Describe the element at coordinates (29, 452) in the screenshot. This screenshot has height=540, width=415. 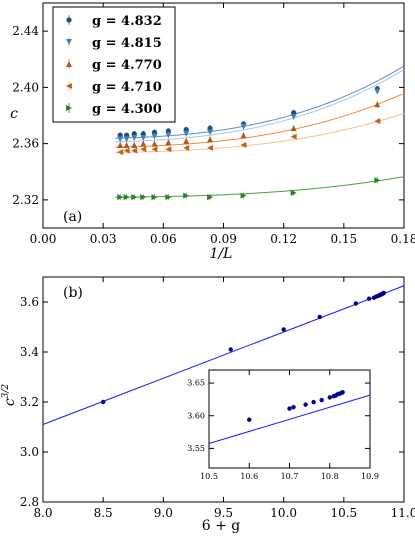
I see `panel-b-y-tick-label: 3.0` at that location.